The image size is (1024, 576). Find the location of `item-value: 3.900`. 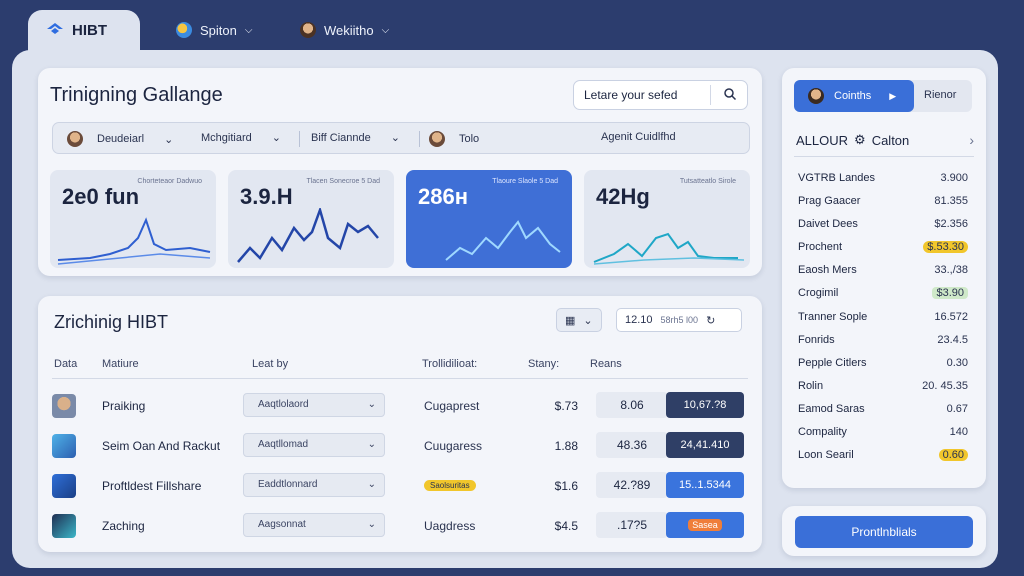

item-value: 3.900 is located at coordinates (954, 178).